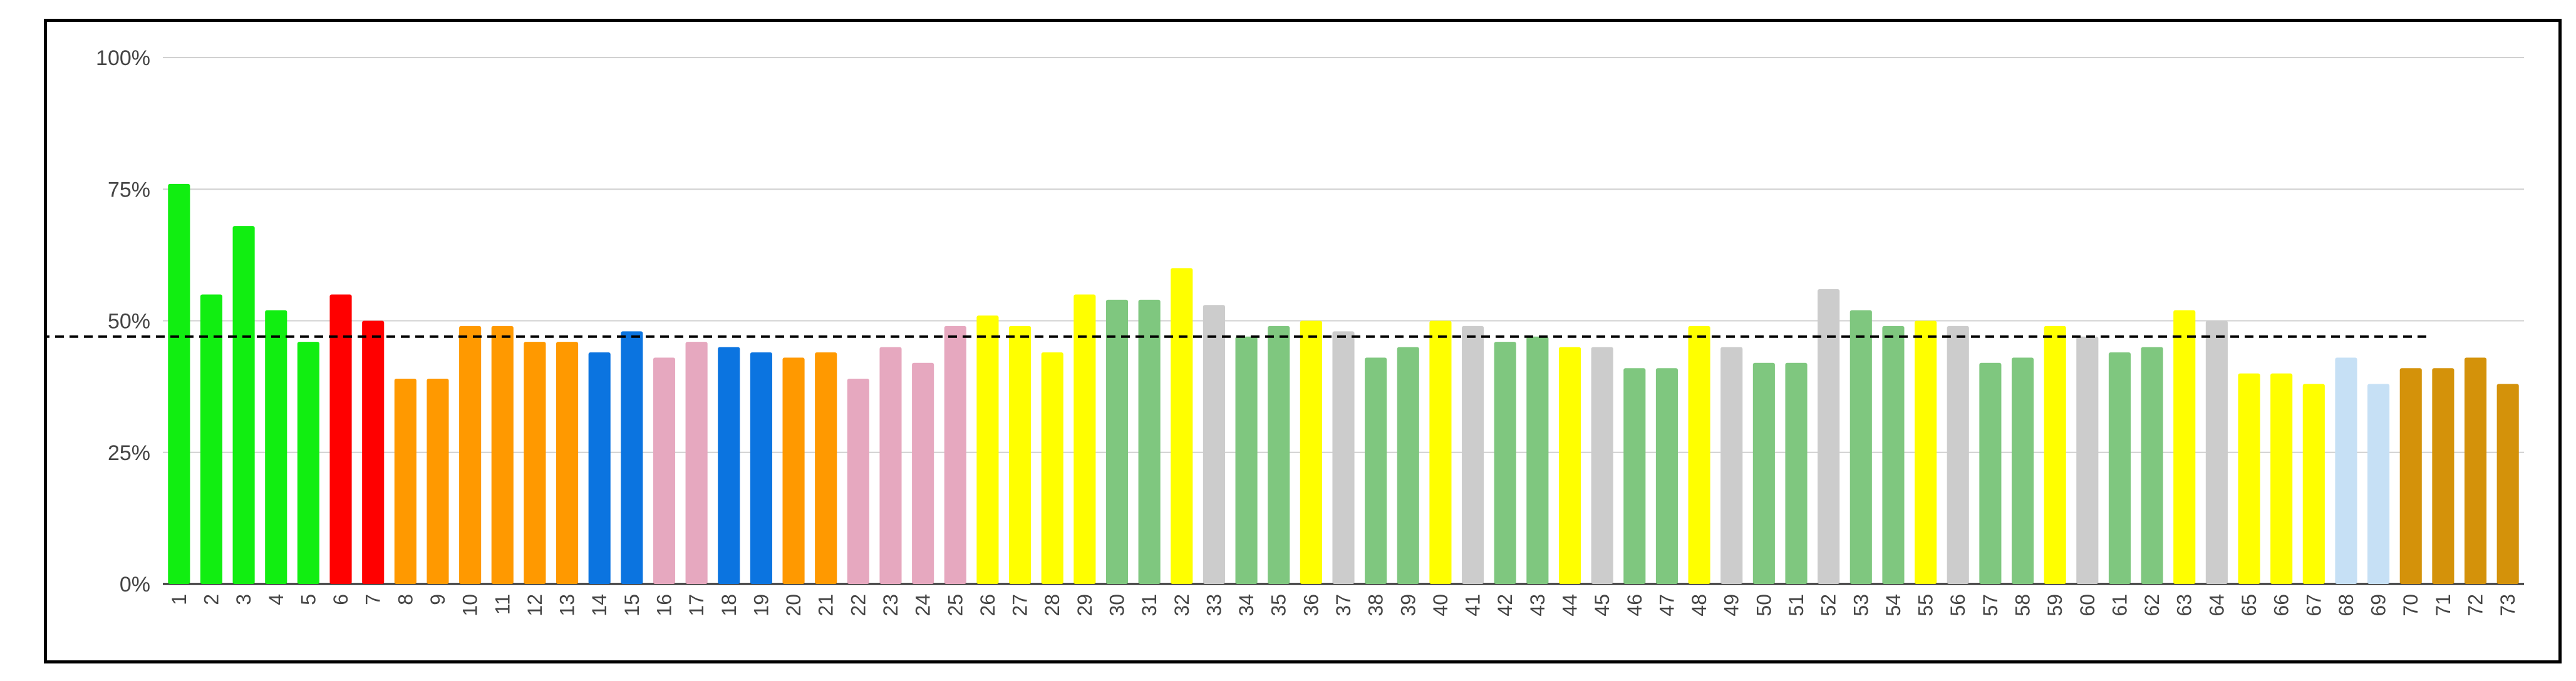 The image size is (2576, 681). What do you see at coordinates (1570, 605) in the screenshot?
I see `x-tick-label: 44` at bounding box center [1570, 605].